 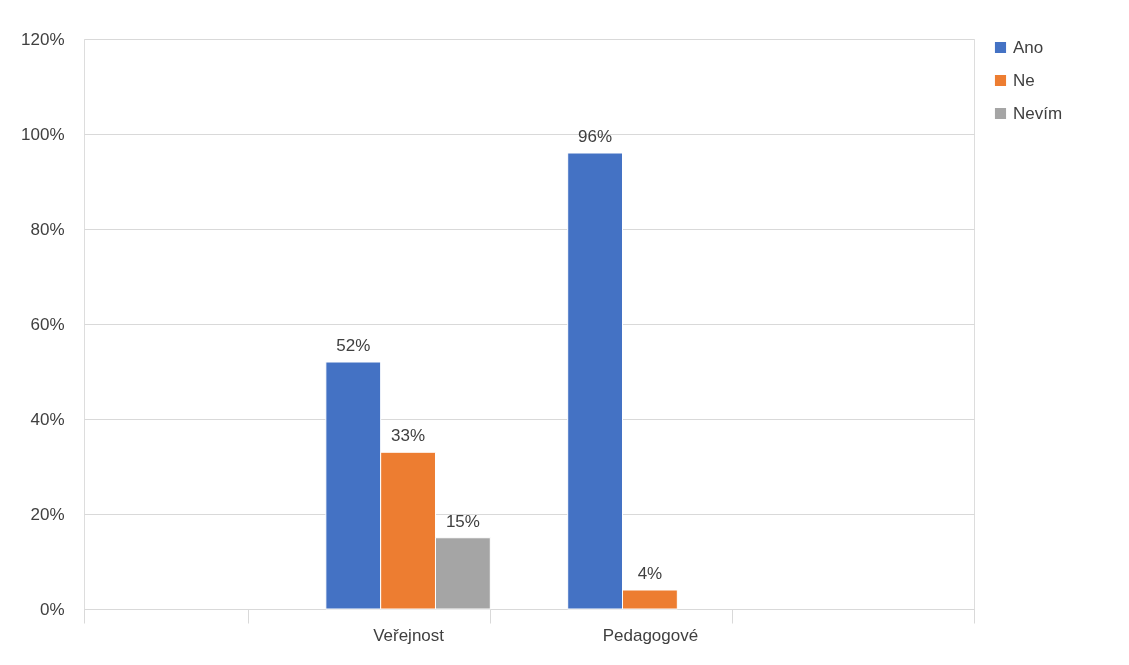 I want to click on y-tick-label: 120%, so click(x=43, y=39).